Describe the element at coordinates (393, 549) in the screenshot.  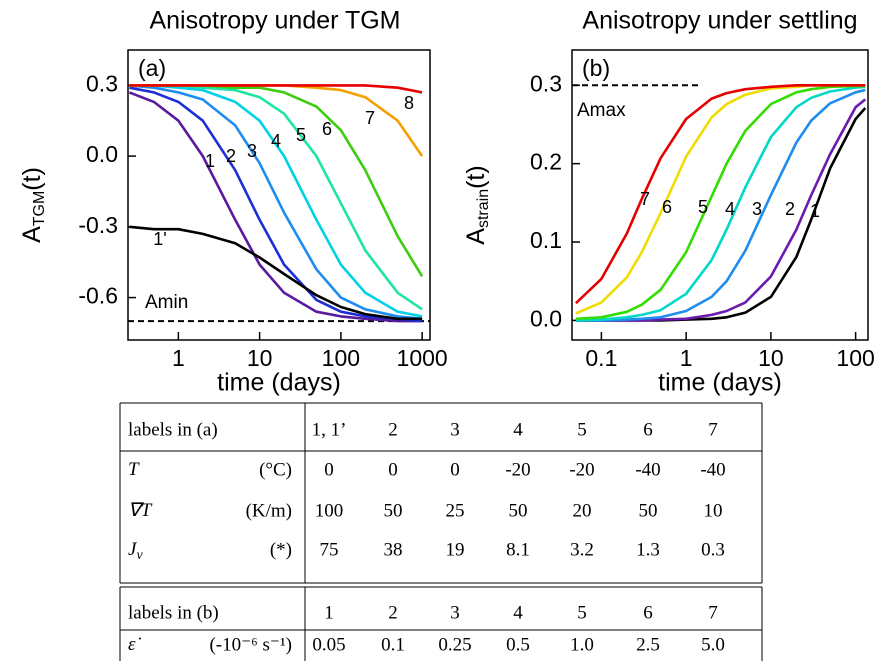
I see `table-cell: 38` at that location.